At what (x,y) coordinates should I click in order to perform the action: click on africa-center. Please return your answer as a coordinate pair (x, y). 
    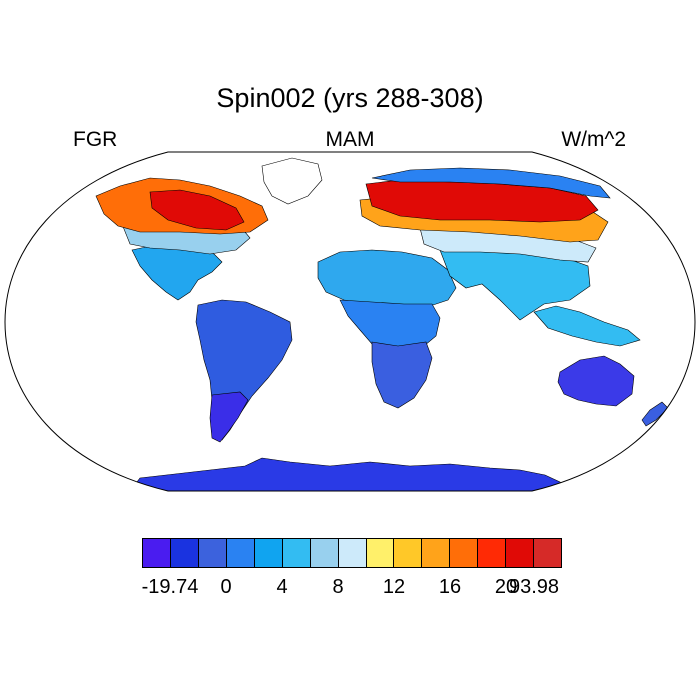
    Looking at the image, I should click on (390, 324).